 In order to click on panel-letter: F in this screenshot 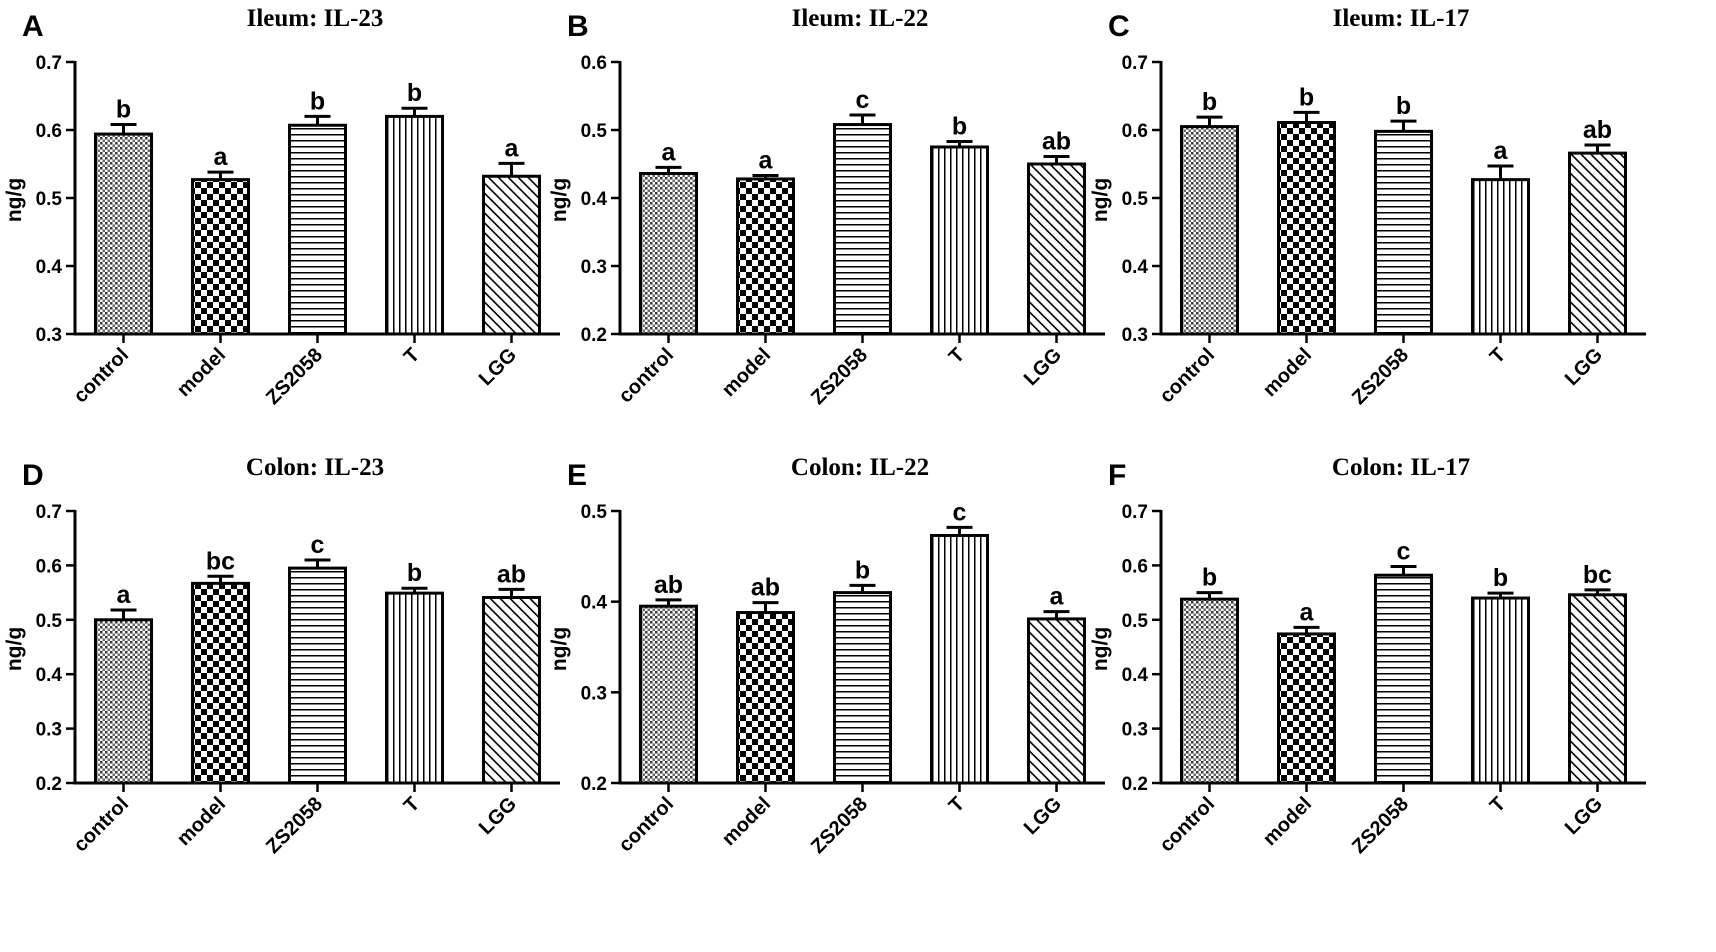, I will do `click(1117, 475)`.